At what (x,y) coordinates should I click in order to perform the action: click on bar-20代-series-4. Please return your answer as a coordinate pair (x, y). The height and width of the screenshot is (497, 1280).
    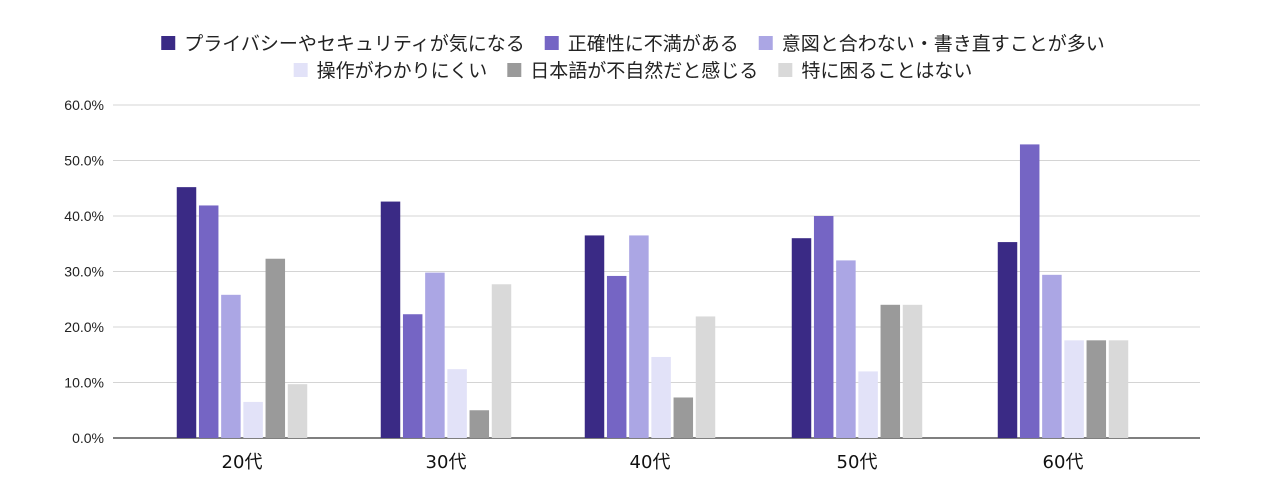
    Looking at the image, I should click on (253, 419).